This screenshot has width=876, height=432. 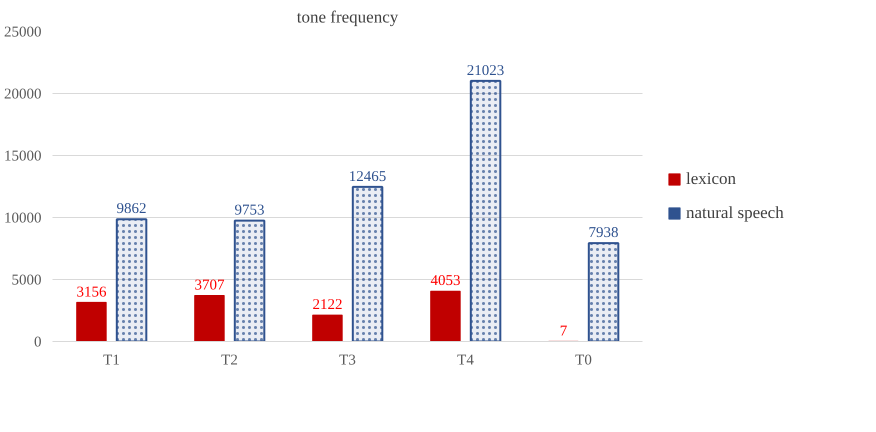 I want to click on legend-label: natural speech, so click(x=735, y=212).